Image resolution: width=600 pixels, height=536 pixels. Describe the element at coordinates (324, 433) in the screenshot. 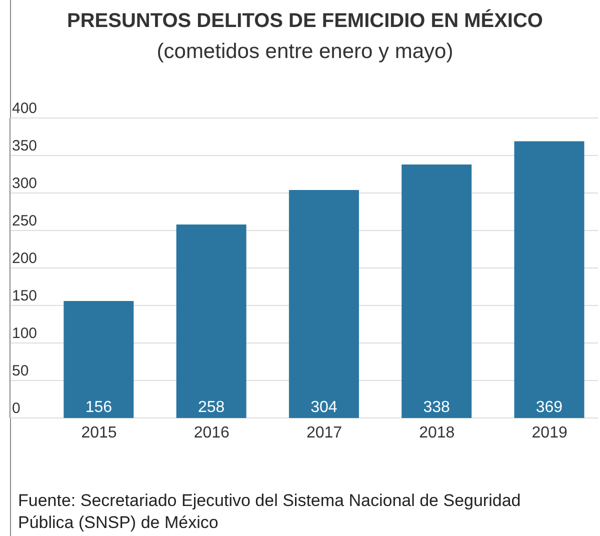

I see `x-tick-label: 2017` at that location.